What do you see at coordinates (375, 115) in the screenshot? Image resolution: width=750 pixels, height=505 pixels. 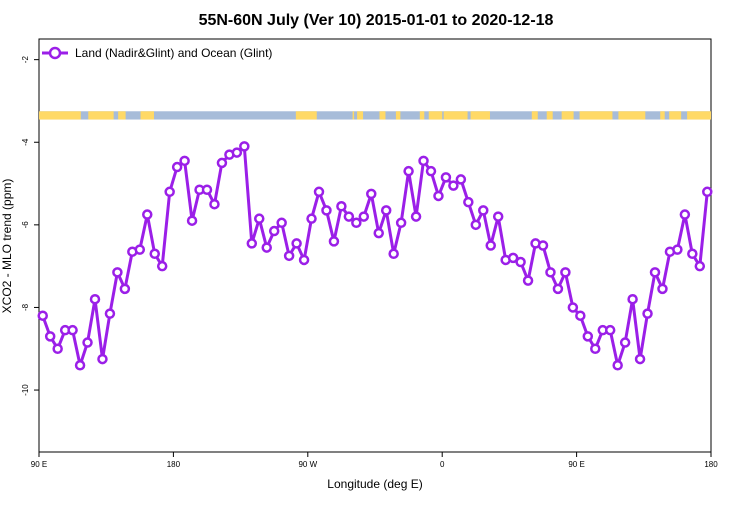 I see `land-ocean-strip` at bounding box center [375, 115].